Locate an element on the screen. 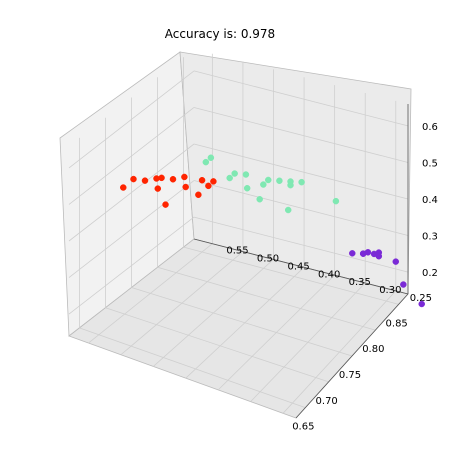  z-tick-label: 0.5 is located at coordinates (430, 163).